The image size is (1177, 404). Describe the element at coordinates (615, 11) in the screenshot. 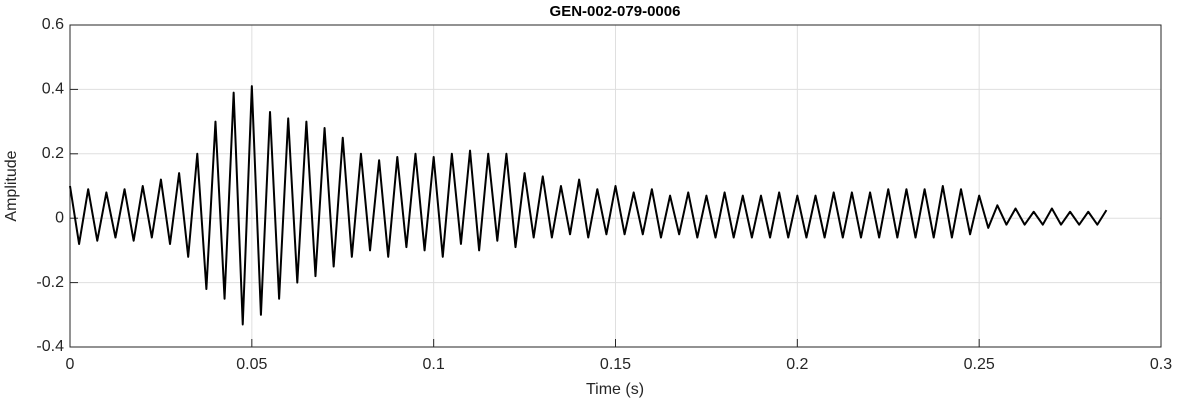

I see `chart-title: GEN-002-079-0006` at that location.